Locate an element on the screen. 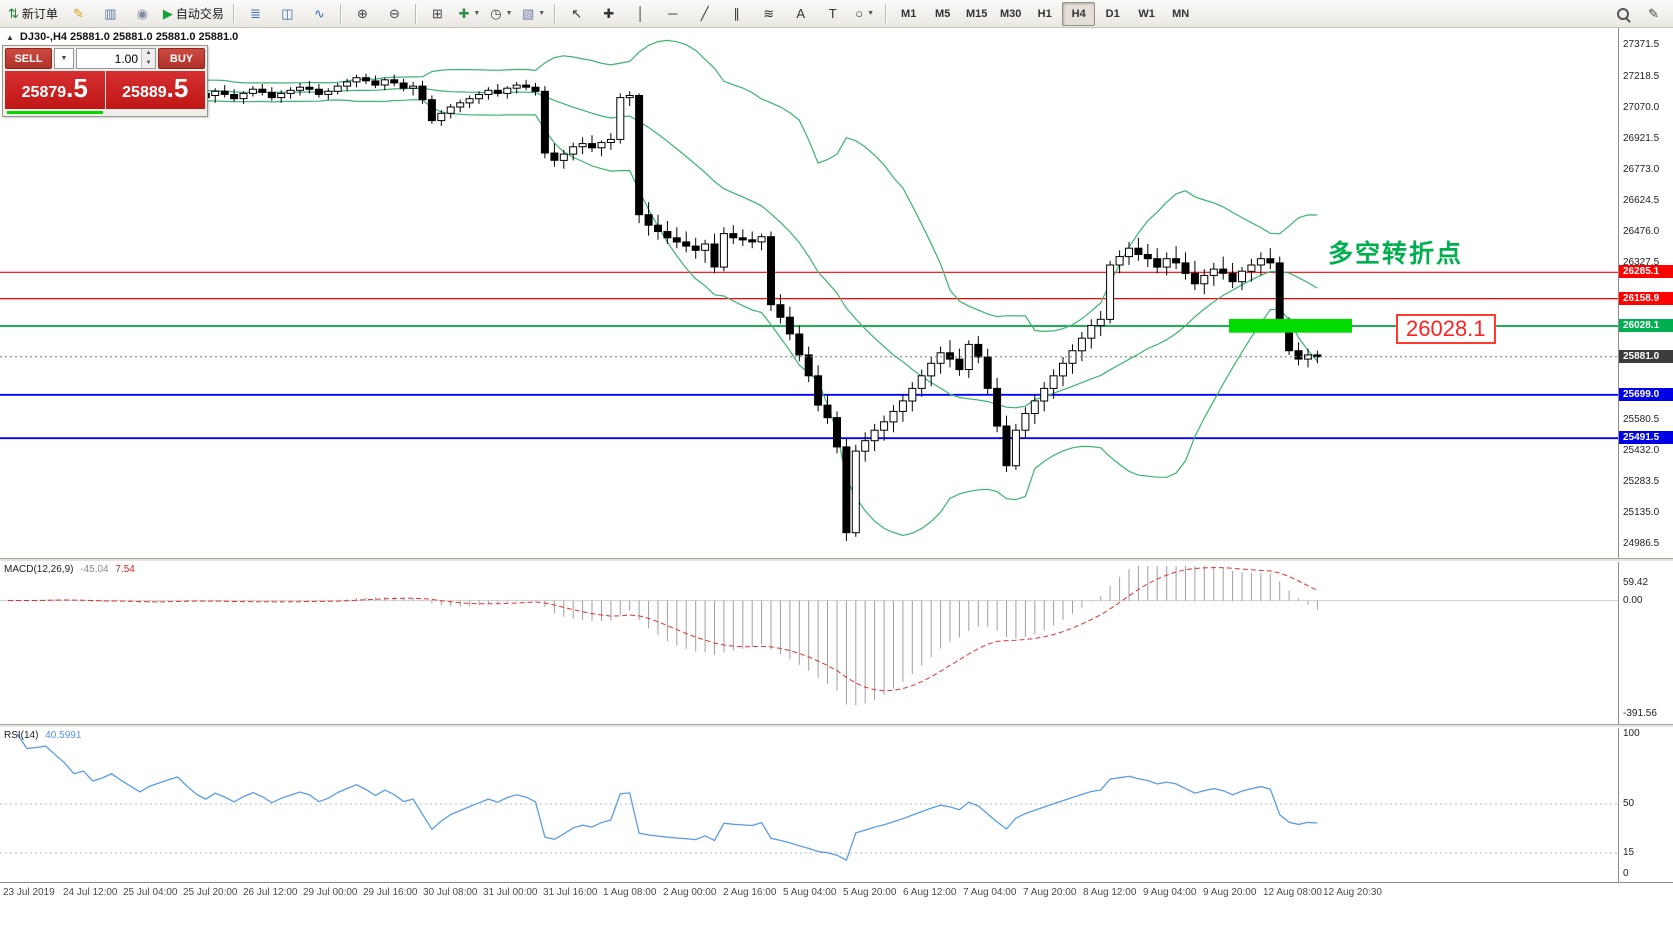 This screenshot has height=950, width=1673. time-label: 12 Aug 08:00 is located at coordinates (1292, 892).